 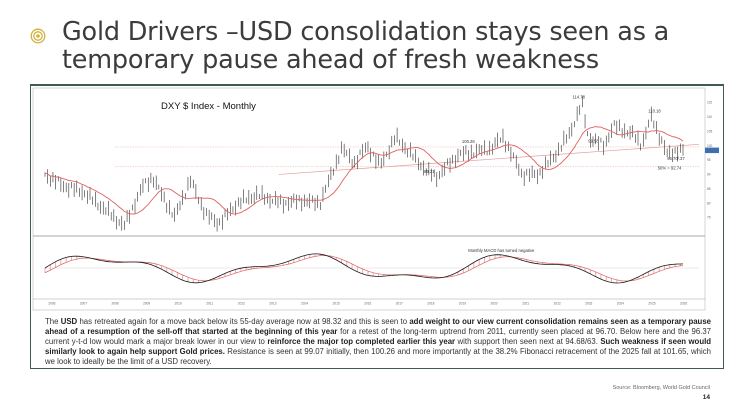 I want to click on macd-line, so click(x=364, y=268).